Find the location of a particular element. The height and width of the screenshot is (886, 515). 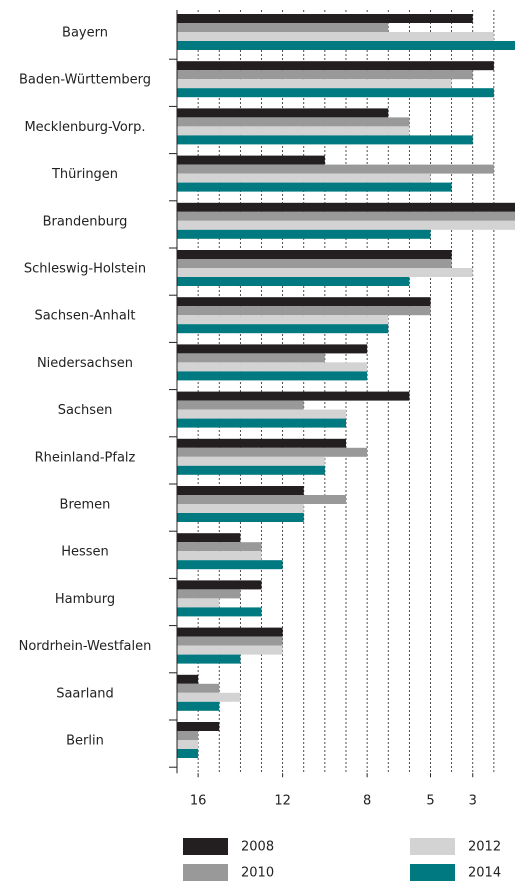

x-tick-label: 16 is located at coordinates (198, 801).